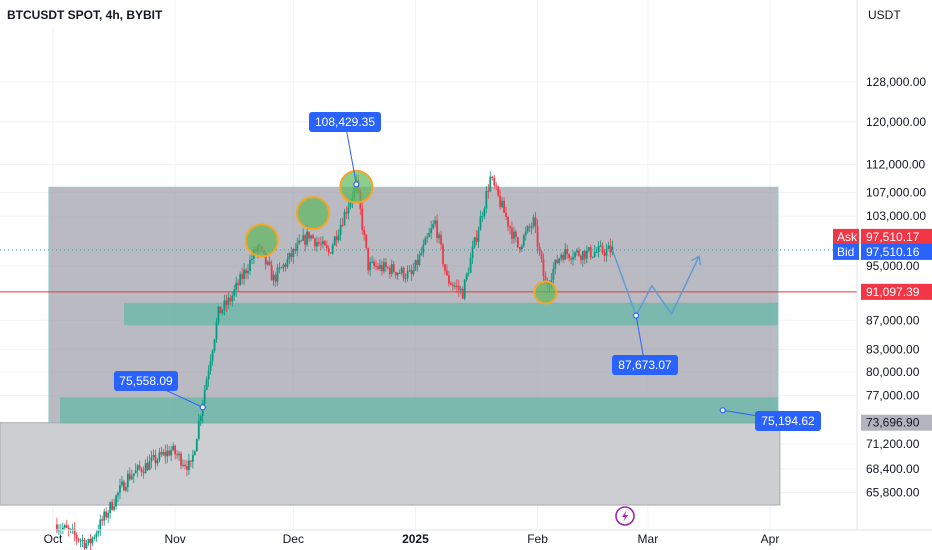 This screenshot has width=932, height=550. I want to click on ask-tag-label-bg, so click(846, 236).